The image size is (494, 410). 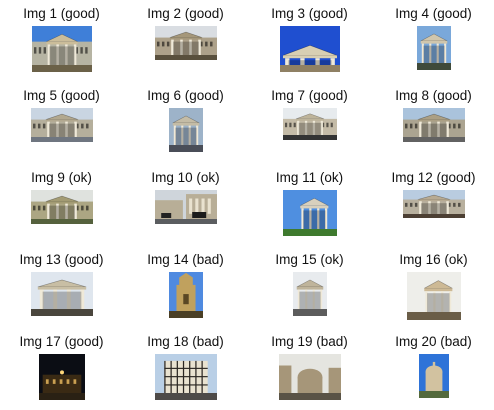 I want to click on image-cell: Img 5 (good), so click(x=61, y=123).